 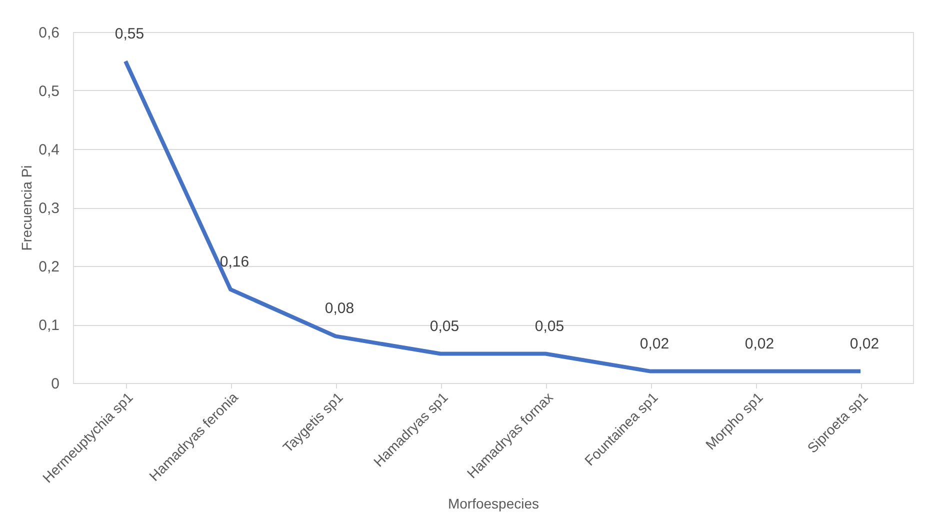 I want to click on y-tick-label: 0,3, so click(x=49, y=208).